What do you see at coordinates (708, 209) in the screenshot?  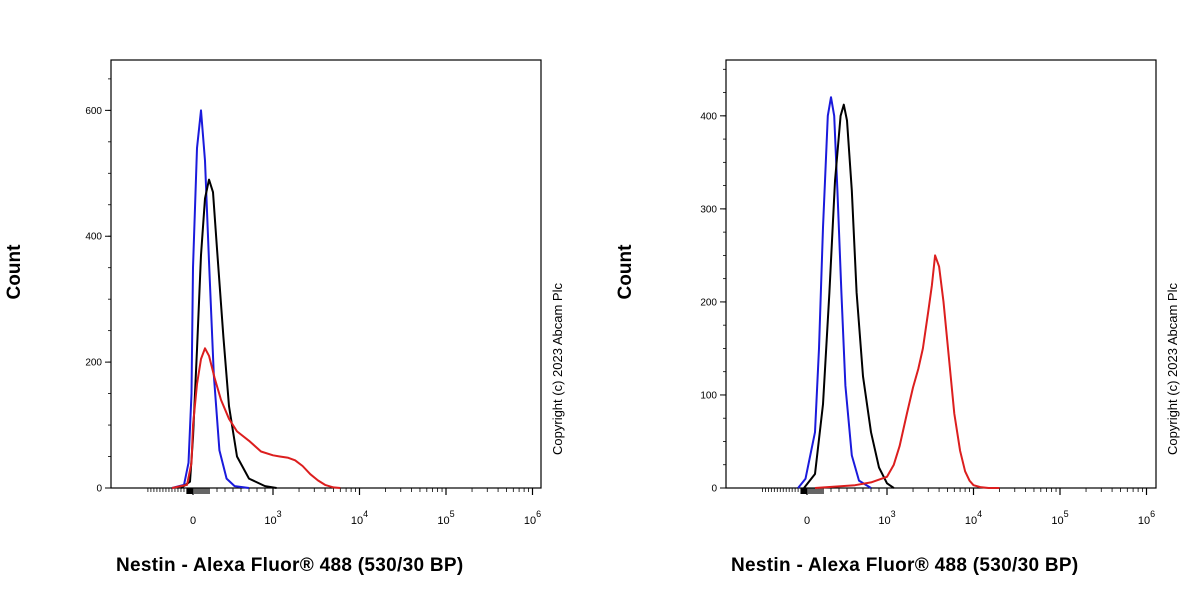 I see `y-tick-label: 300` at bounding box center [708, 209].